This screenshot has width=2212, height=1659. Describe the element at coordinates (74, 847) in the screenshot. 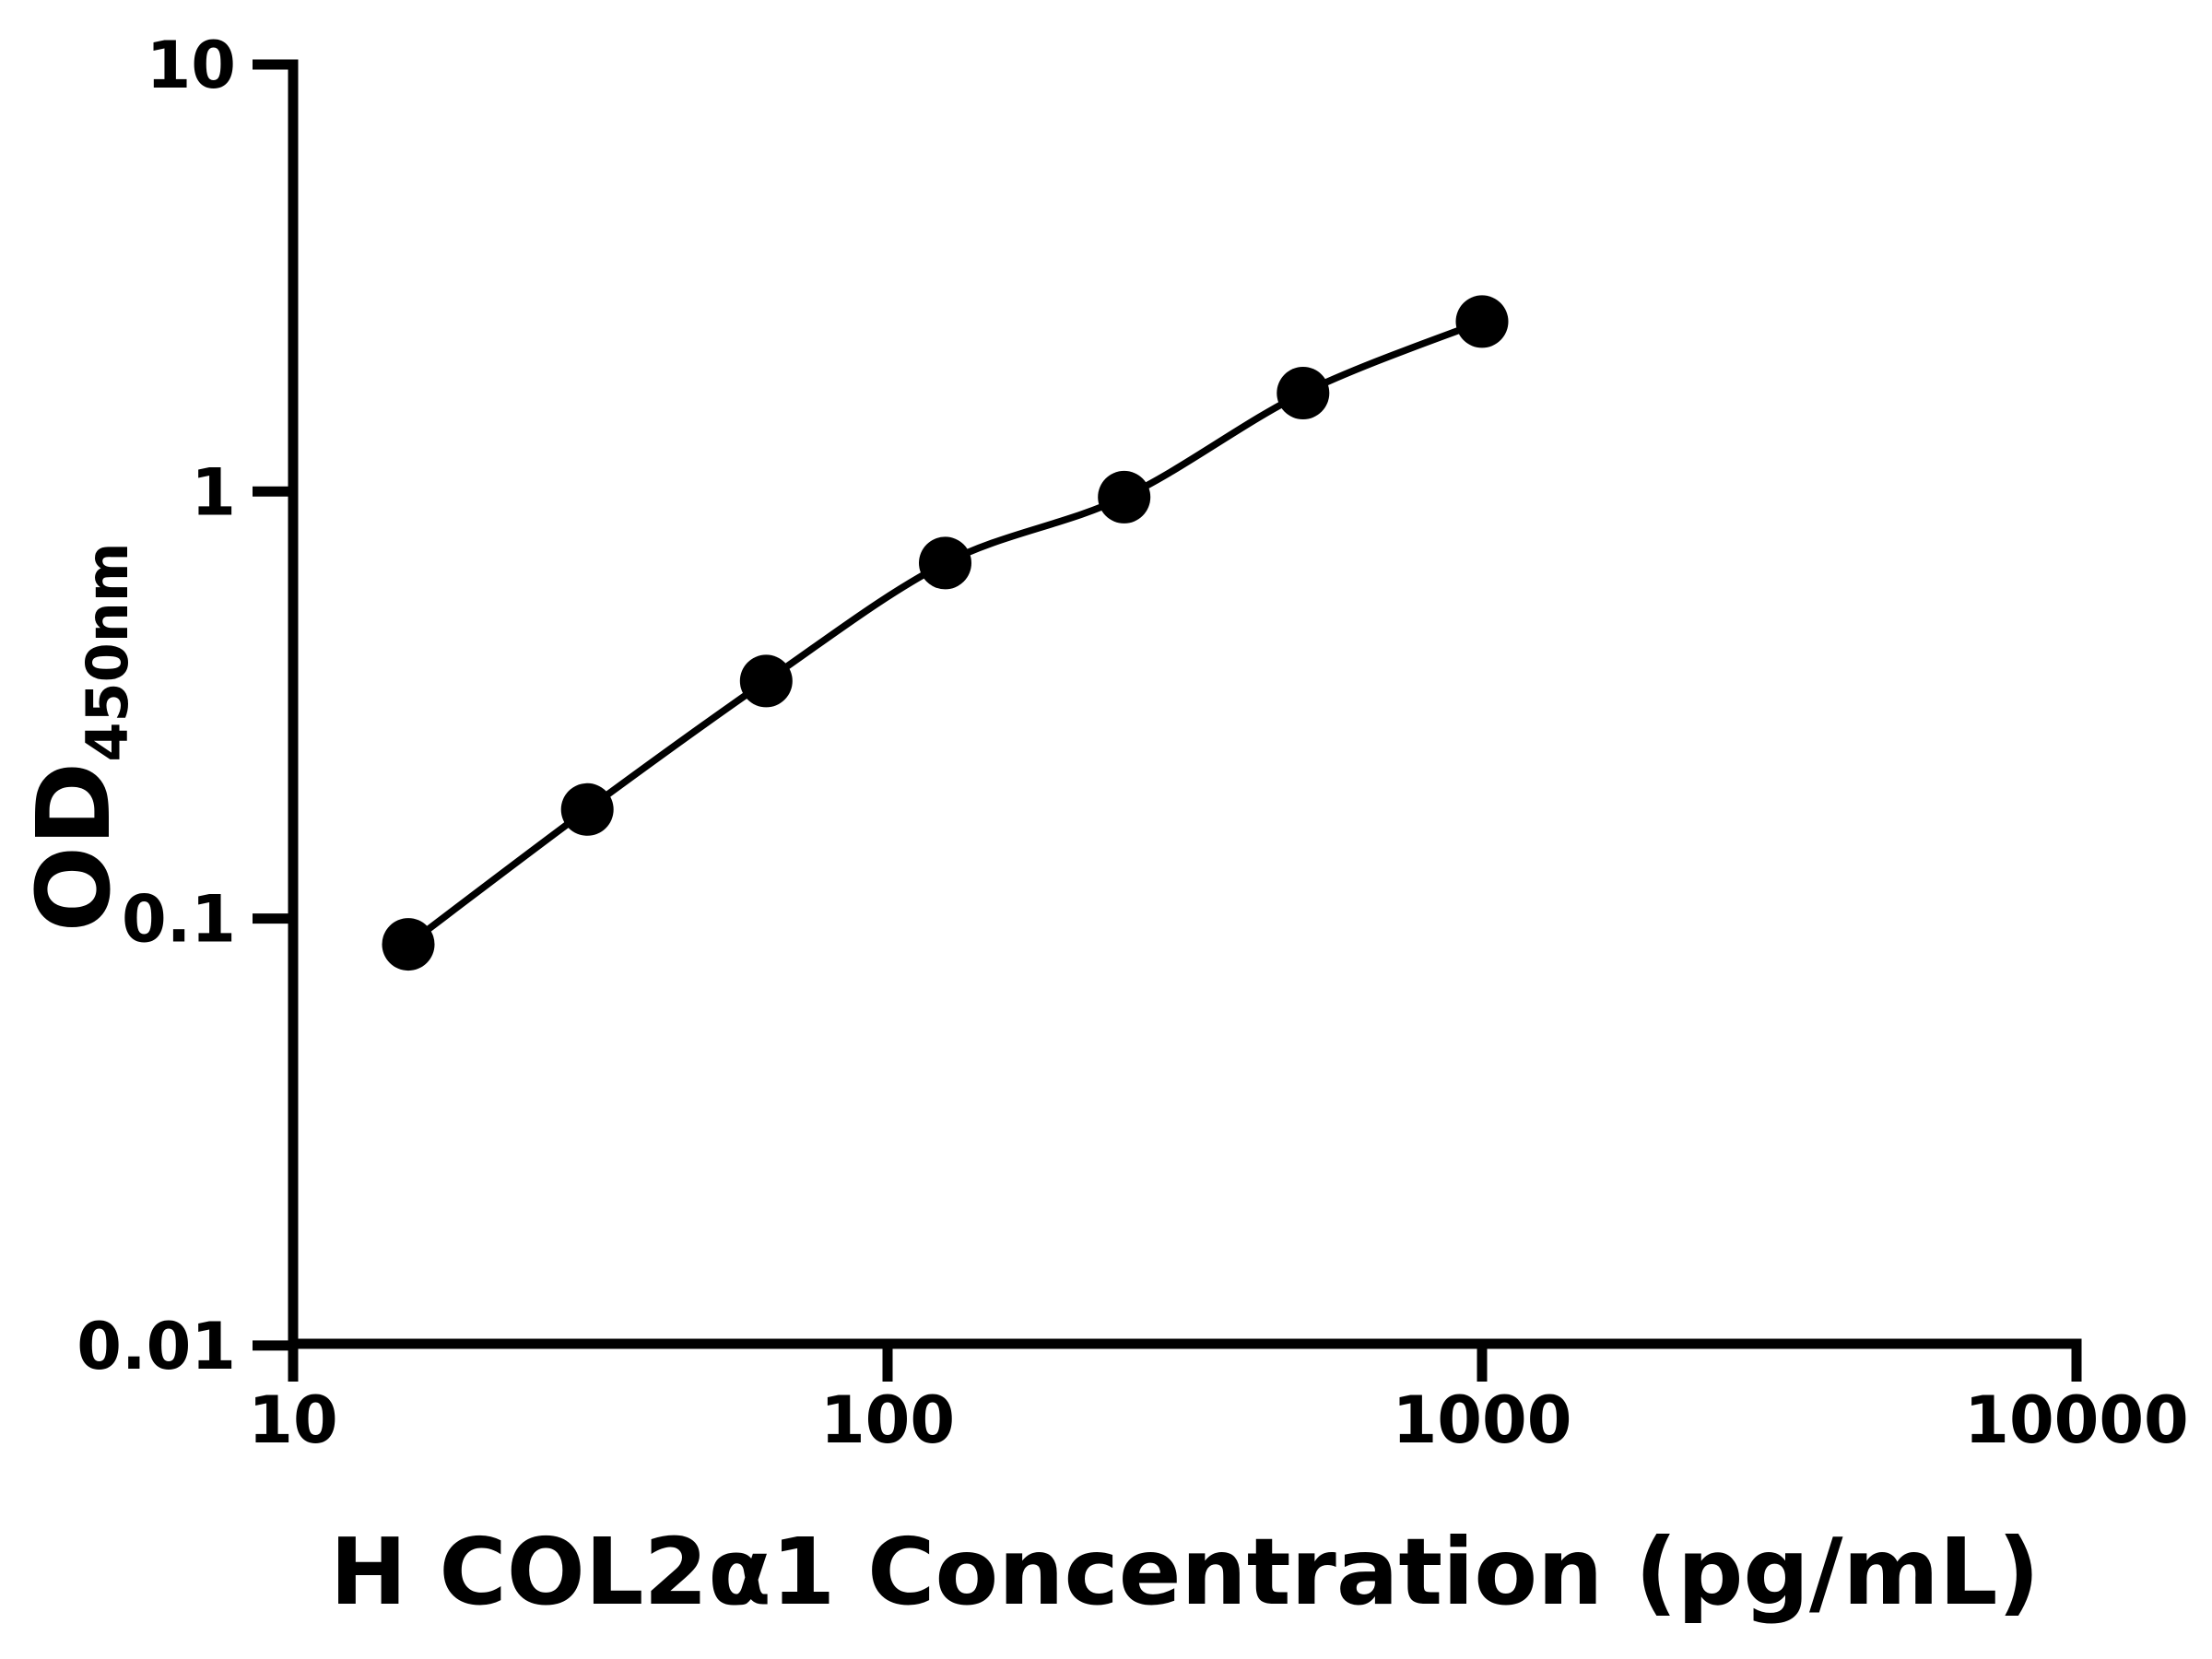

I see `y-axis-title-main: OD` at that location.